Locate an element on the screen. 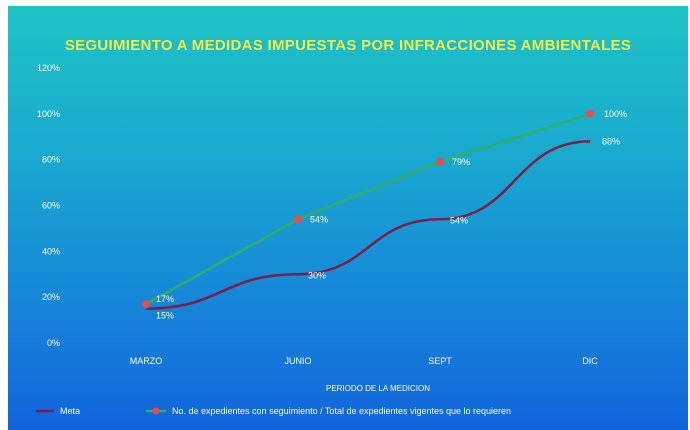 This screenshot has width=690, height=430. y-tick-label: 100% is located at coordinates (48, 114).